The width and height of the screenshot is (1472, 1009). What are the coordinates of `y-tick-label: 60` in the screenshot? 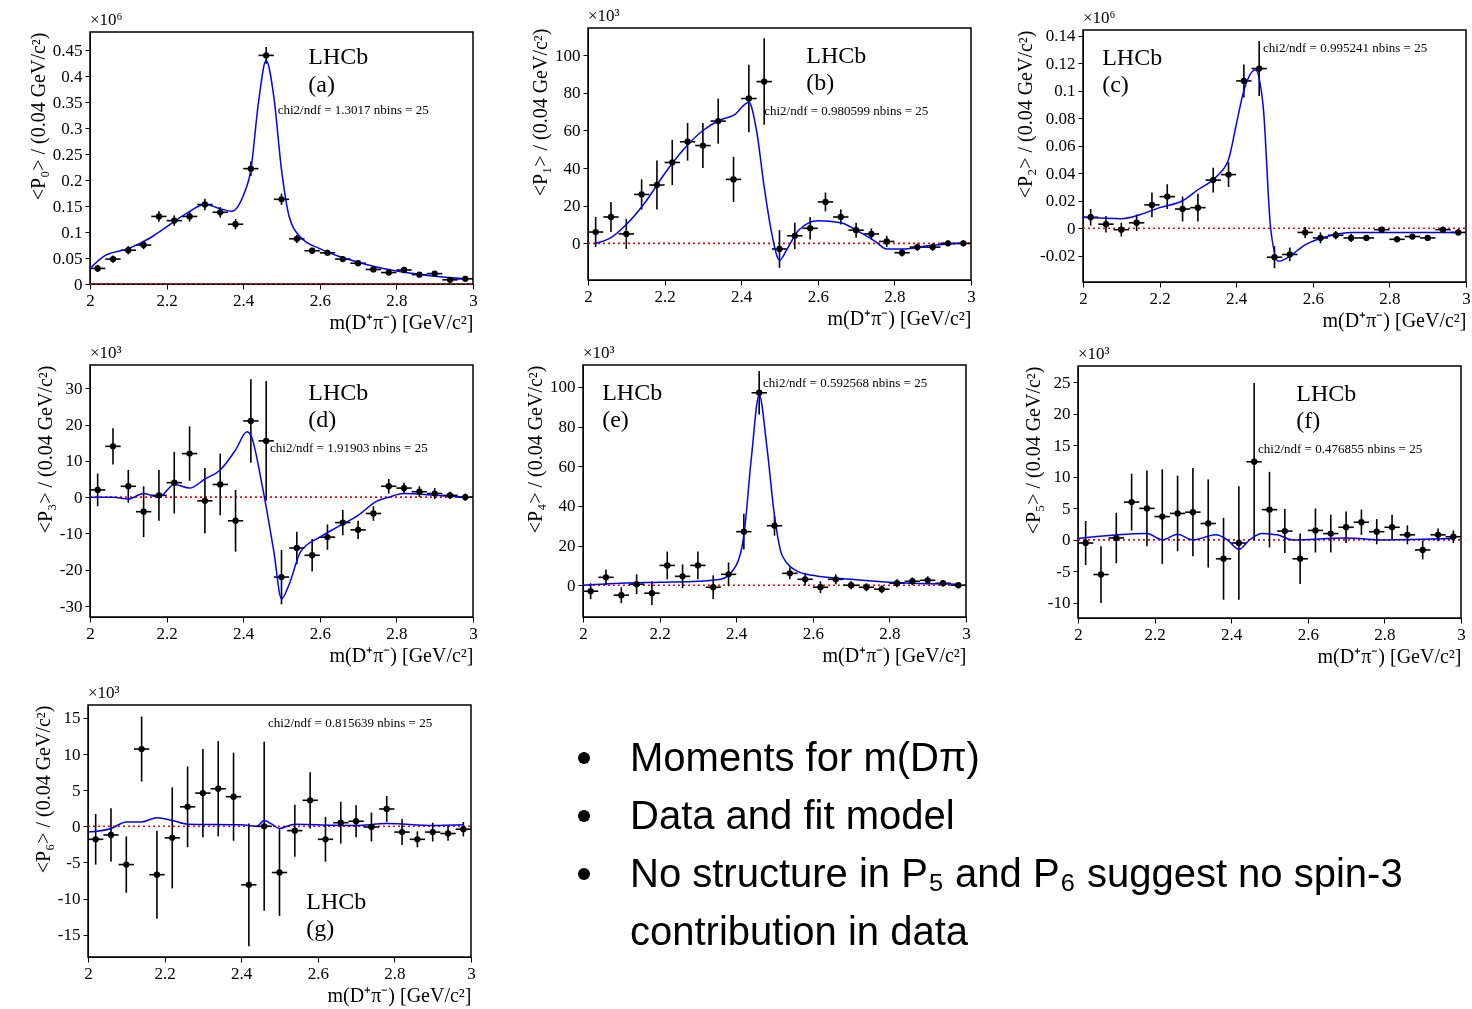 It's located at (567, 466).